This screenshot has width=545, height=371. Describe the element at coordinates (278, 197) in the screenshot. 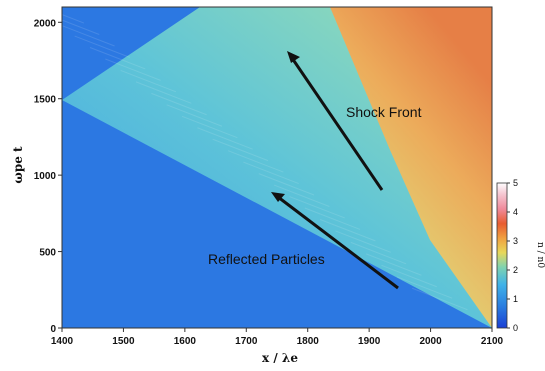

I see `reflected-particles-arrowhead` at that location.